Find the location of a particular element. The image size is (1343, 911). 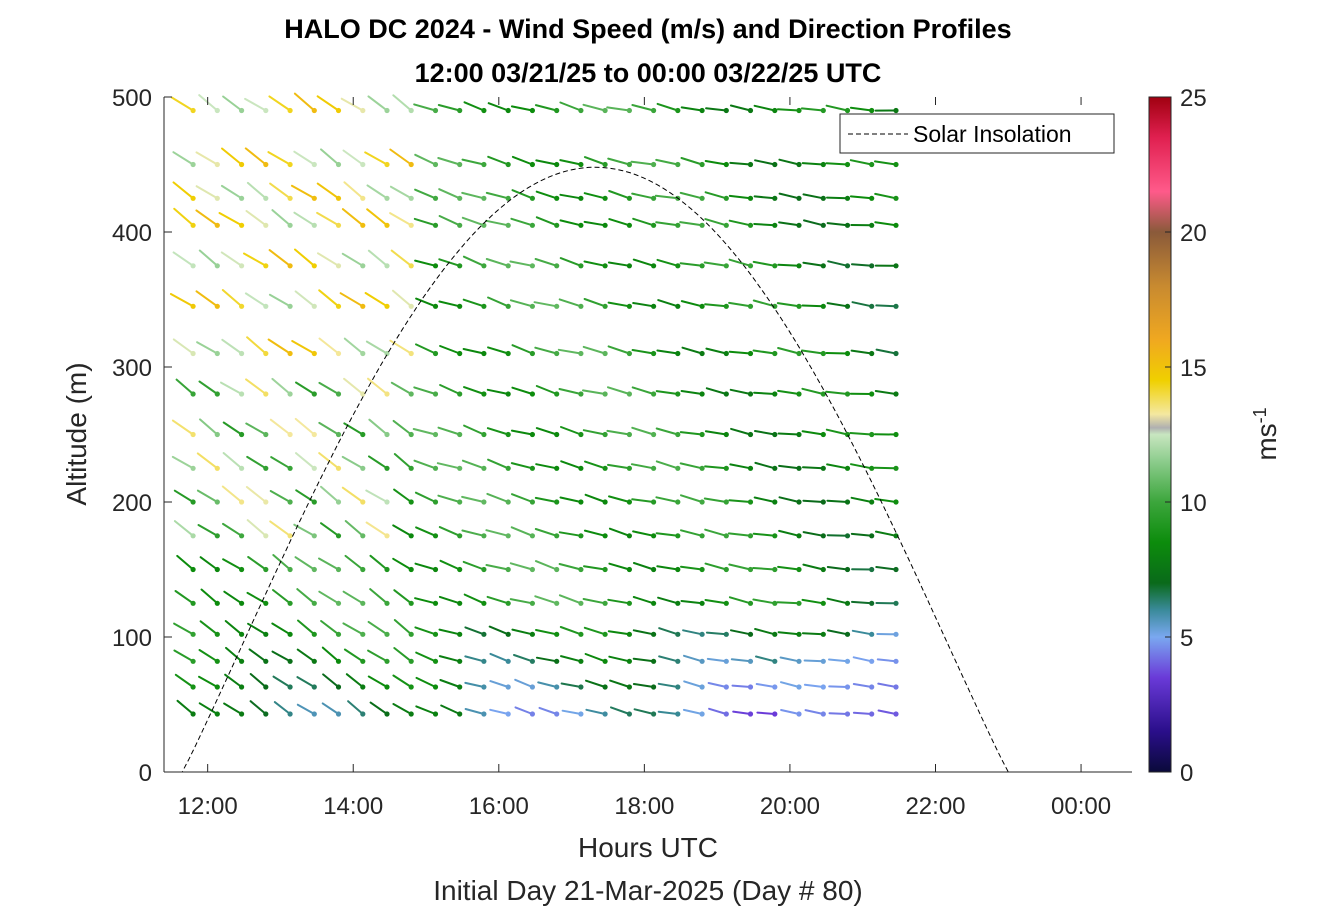

x-tick-label: 22:00 is located at coordinates (935, 806).